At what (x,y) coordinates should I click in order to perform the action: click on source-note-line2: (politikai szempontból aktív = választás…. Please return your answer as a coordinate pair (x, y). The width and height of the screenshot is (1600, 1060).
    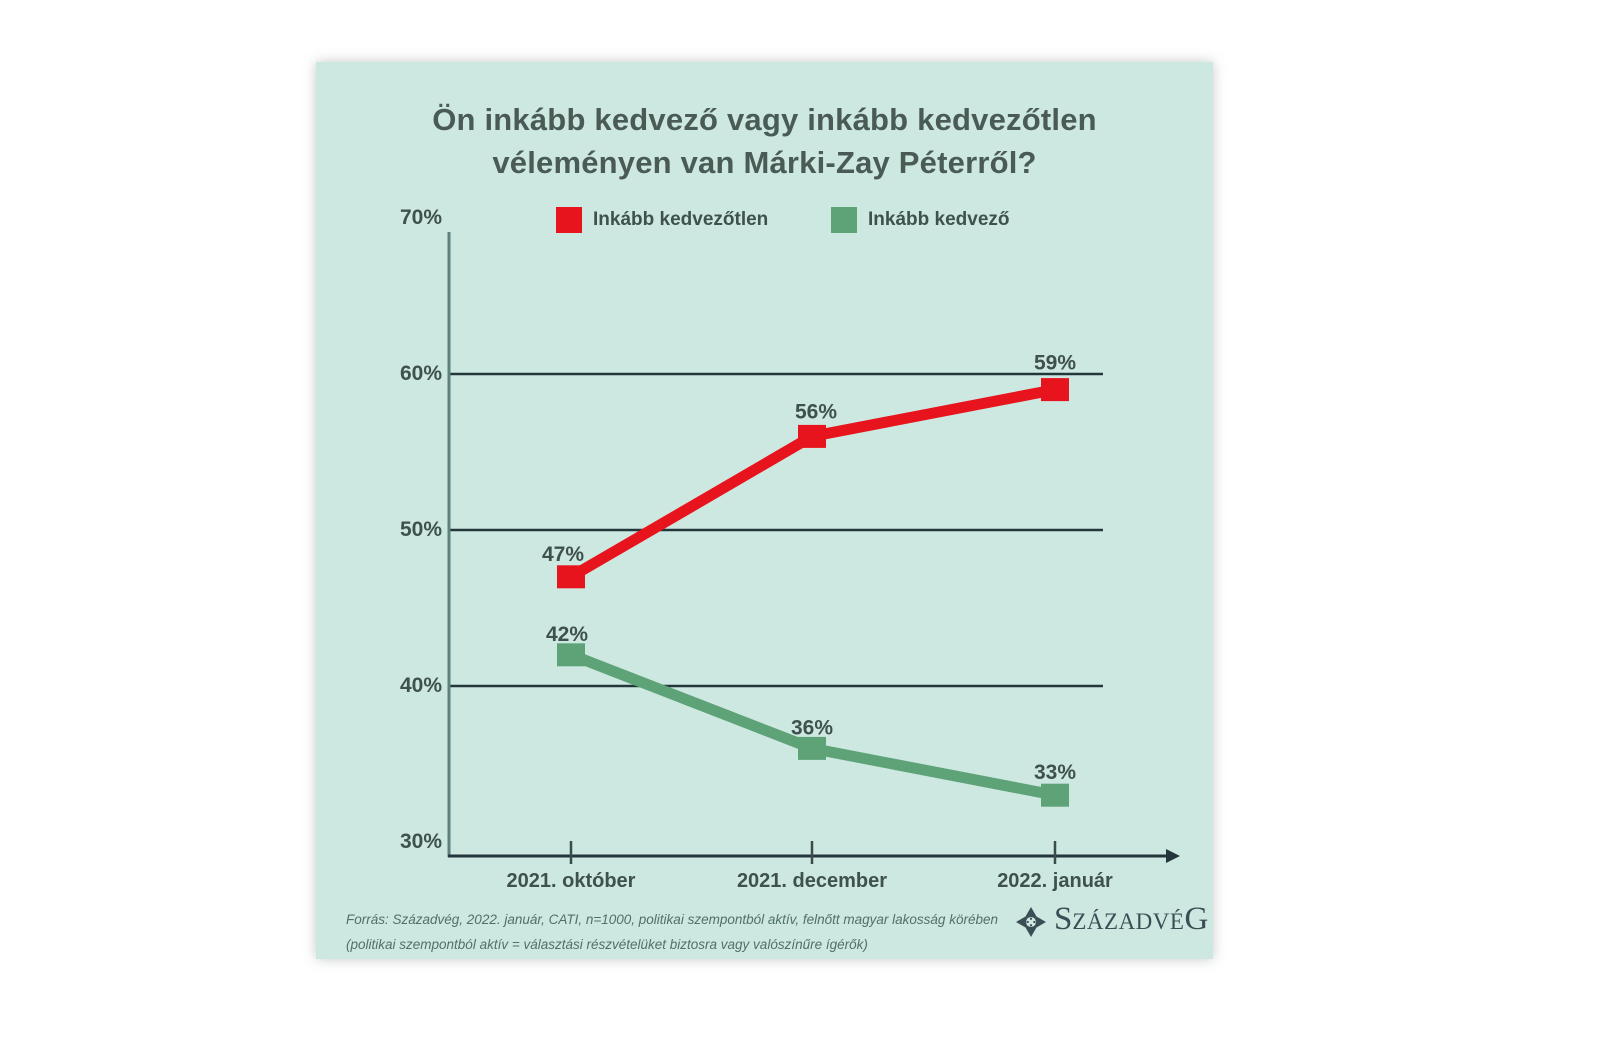
    Looking at the image, I should click on (607, 944).